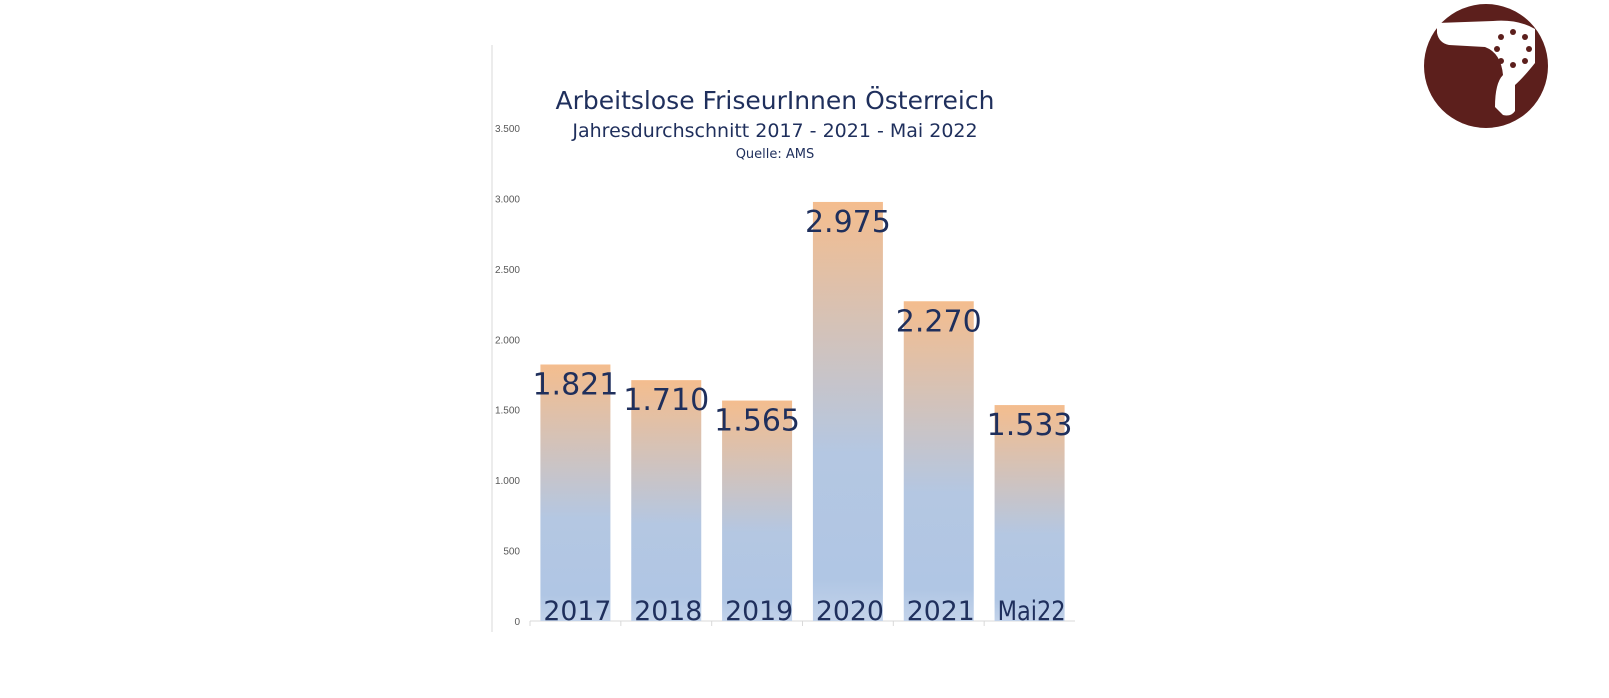 This screenshot has width=1609, height=698. Describe the element at coordinates (577, 611) in the screenshot. I see `x-category-label: 2017` at that location.